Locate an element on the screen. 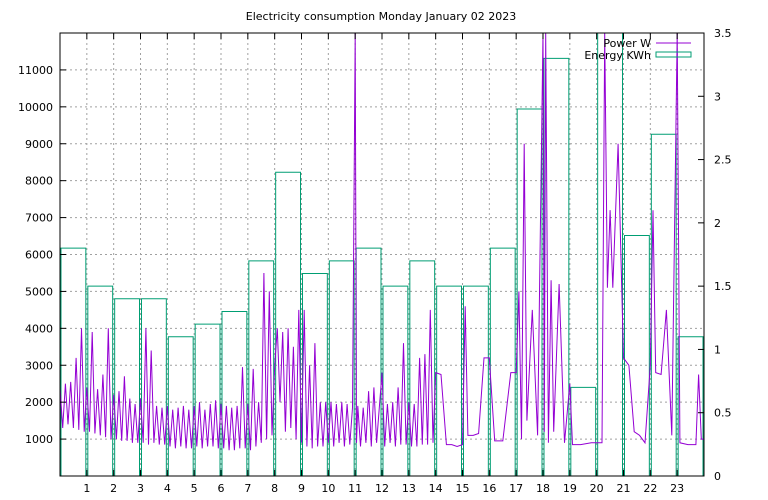 The height and width of the screenshot is (500, 768). x-tick-label: 6 is located at coordinates (221, 488).